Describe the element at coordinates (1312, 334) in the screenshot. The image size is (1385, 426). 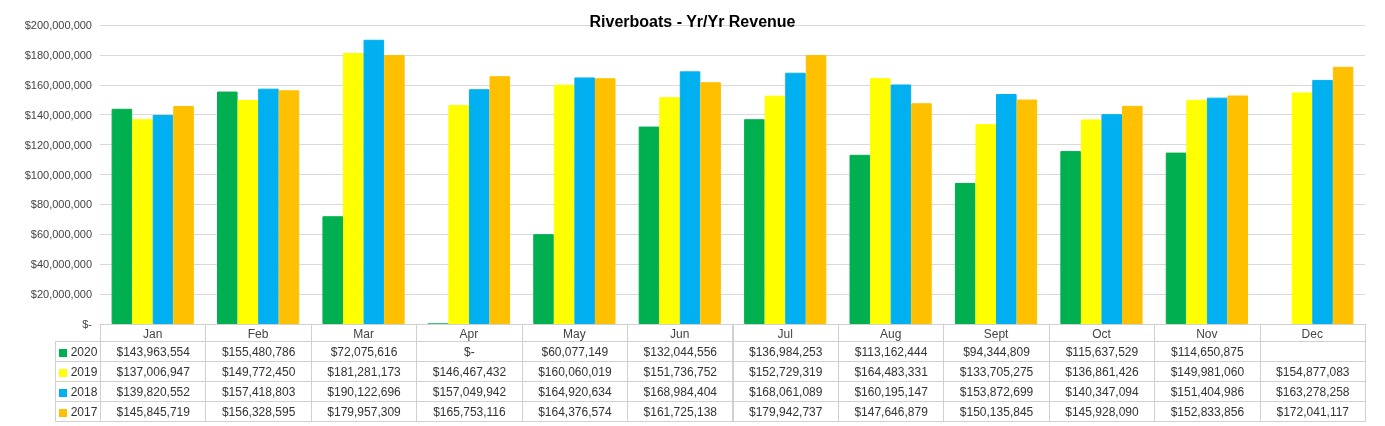
I see `x-tick-label: Dec` at that location.